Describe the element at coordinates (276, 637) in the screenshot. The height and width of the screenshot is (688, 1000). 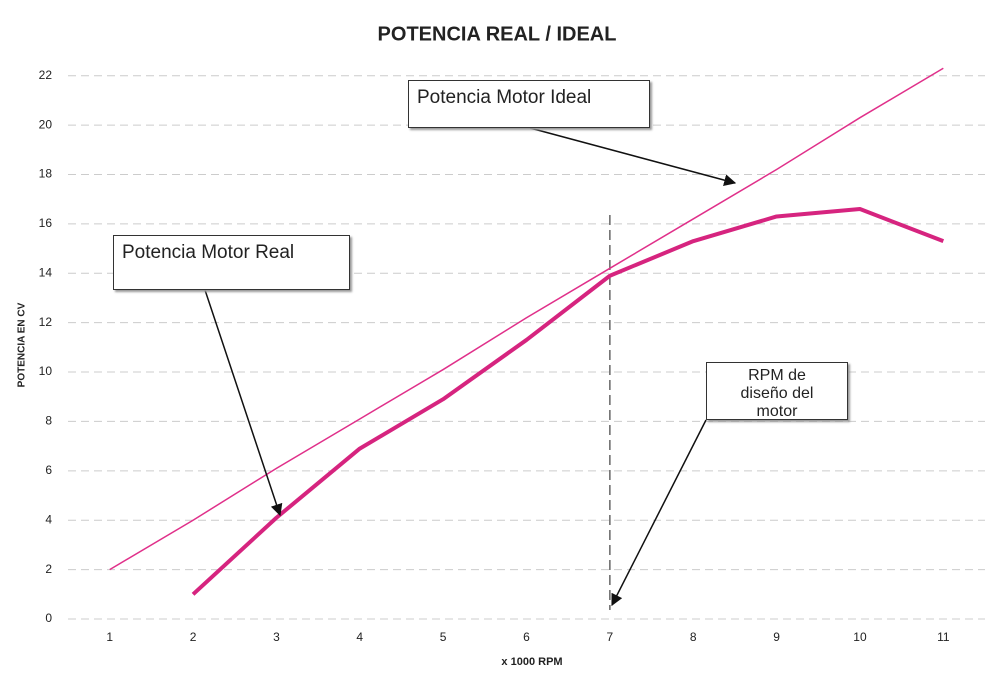
I see `x-tick-label: 3` at that location.